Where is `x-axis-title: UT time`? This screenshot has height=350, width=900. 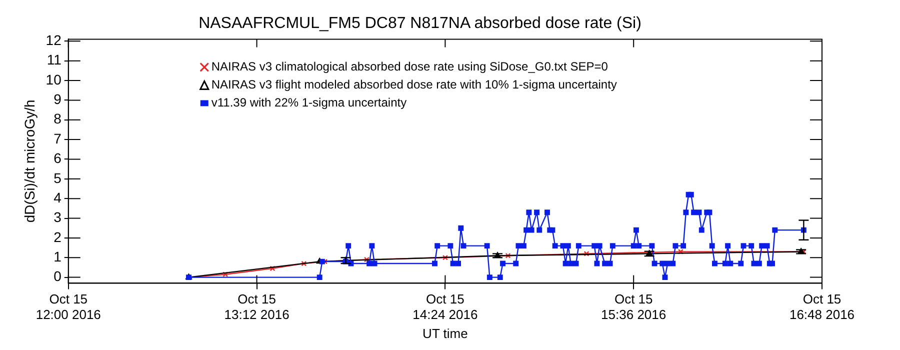 x-axis-title: UT time is located at coordinates (445, 333).